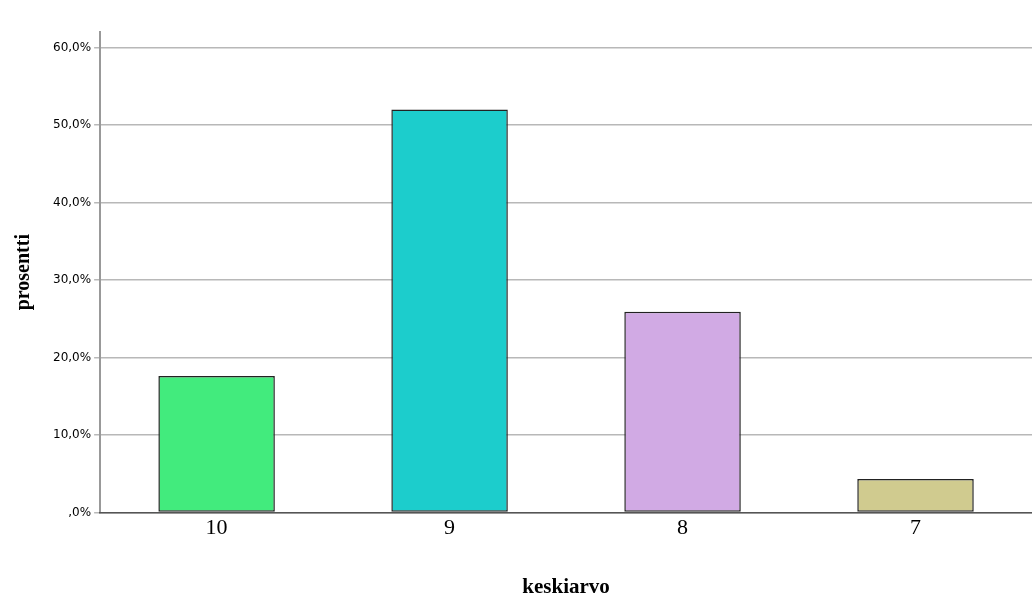  Describe the element at coordinates (23, 272) in the screenshot. I see `y-axis-title: prosentti` at that location.